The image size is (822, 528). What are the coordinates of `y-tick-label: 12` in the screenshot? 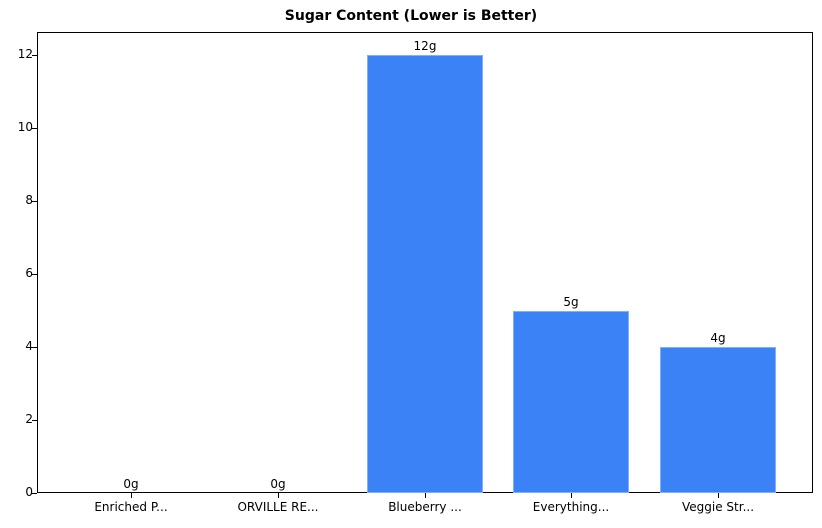 It's located at (25, 54).